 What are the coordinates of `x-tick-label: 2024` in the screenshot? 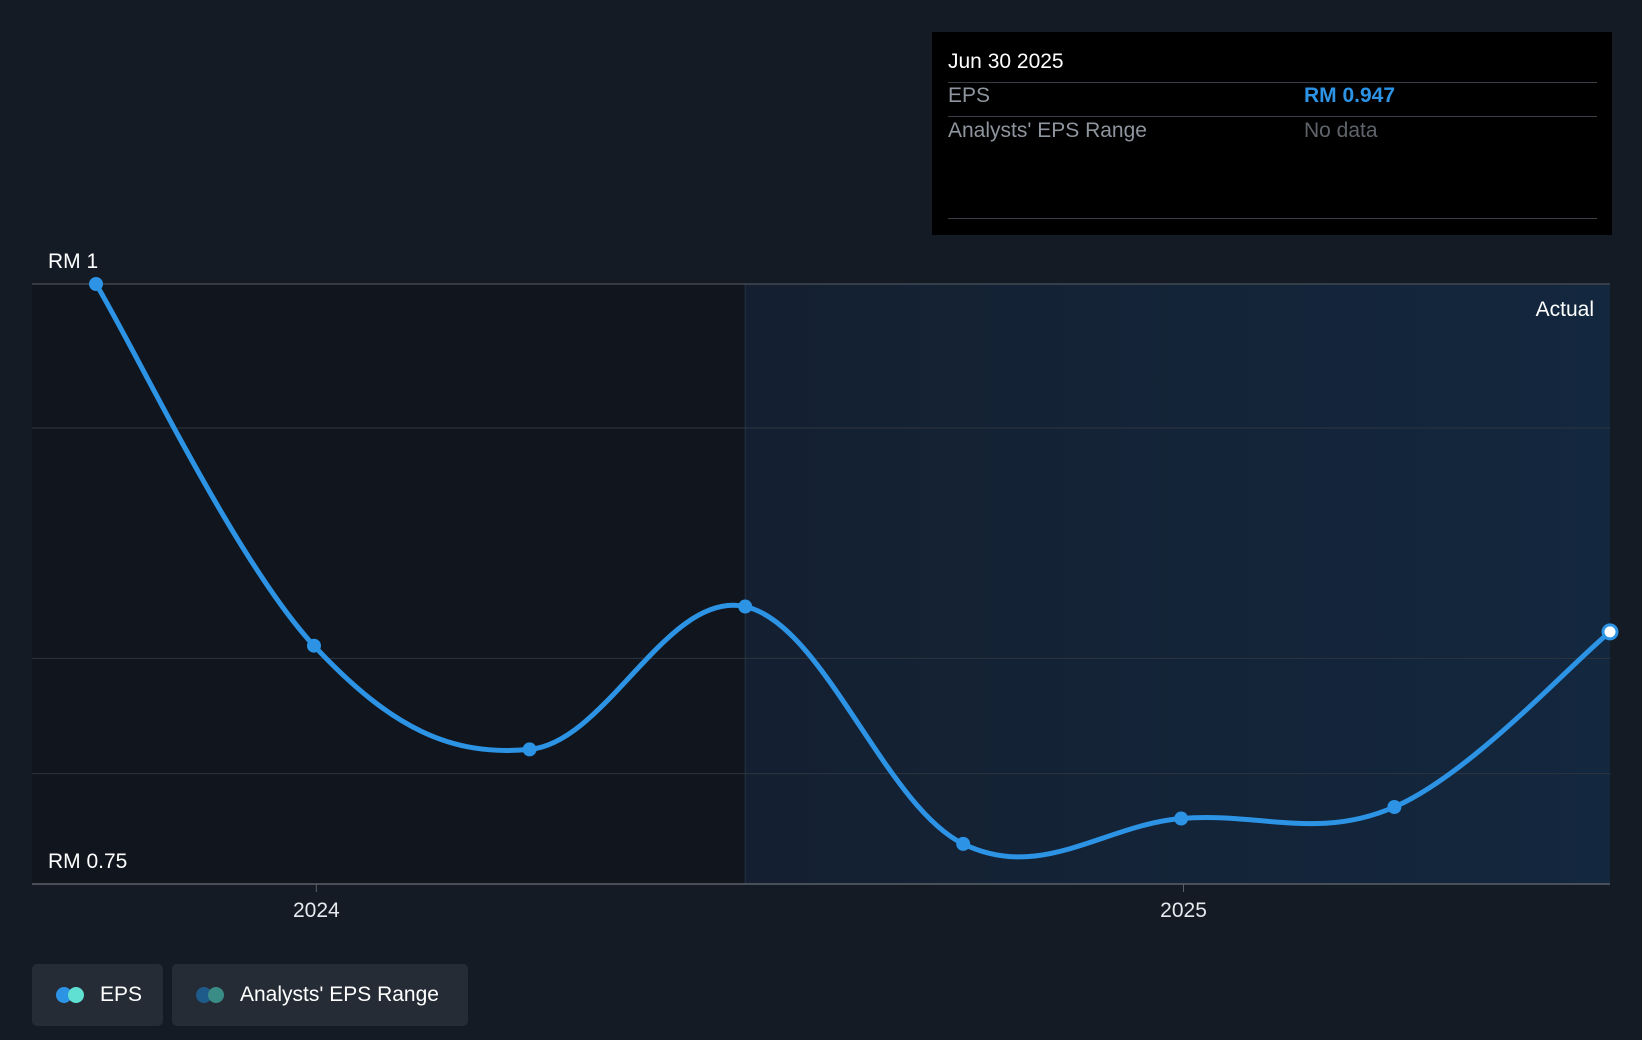 It's located at (316, 910).